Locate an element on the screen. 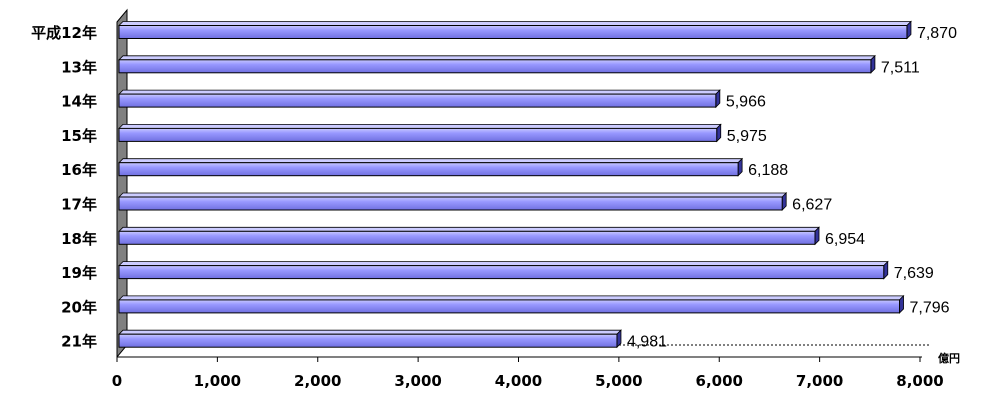 This screenshot has width=987, height=405. category-label: 20年 is located at coordinates (79, 307).